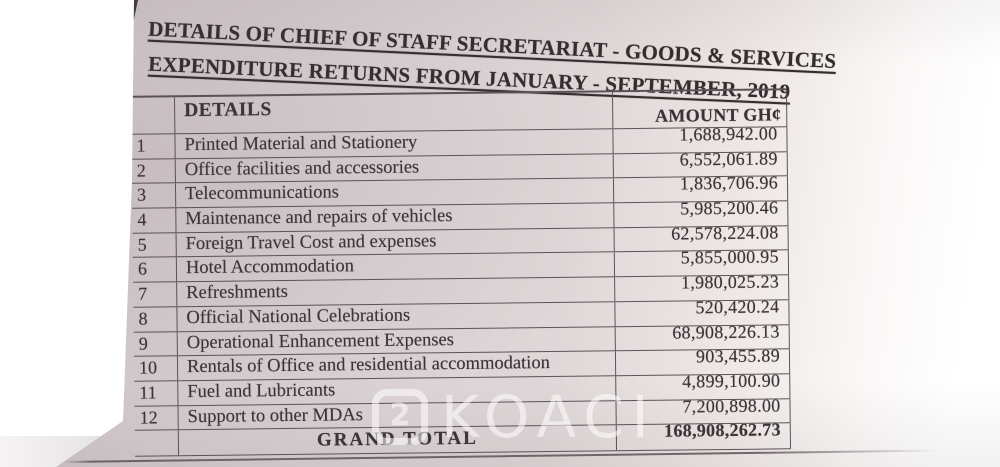 The height and width of the screenshot is (467, 1000). Describe the element at coordinates (730, 282) in the screenshot. I see `row-amount-text: 1,980,025.23` at that location.